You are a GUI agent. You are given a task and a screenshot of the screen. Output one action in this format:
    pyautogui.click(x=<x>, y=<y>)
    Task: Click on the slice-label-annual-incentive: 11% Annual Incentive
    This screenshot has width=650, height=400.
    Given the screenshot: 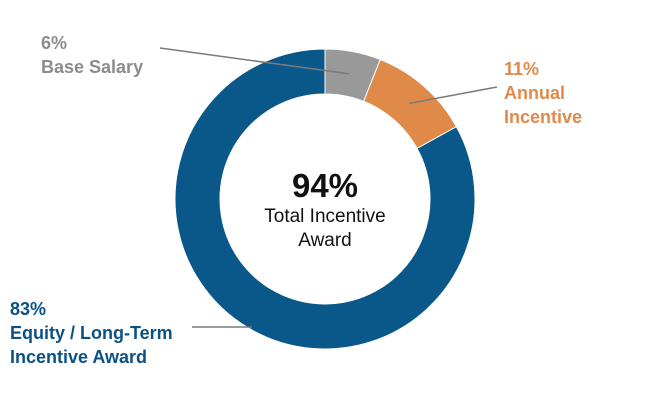 What is the action you would take?
    pyautogui.click(x=543, y=93)
    